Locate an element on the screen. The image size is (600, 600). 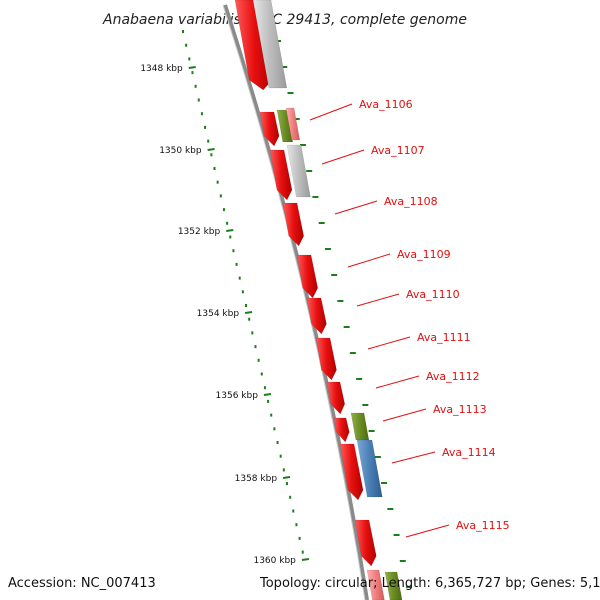
gene-block-gray is located at coordinates (270, 44).